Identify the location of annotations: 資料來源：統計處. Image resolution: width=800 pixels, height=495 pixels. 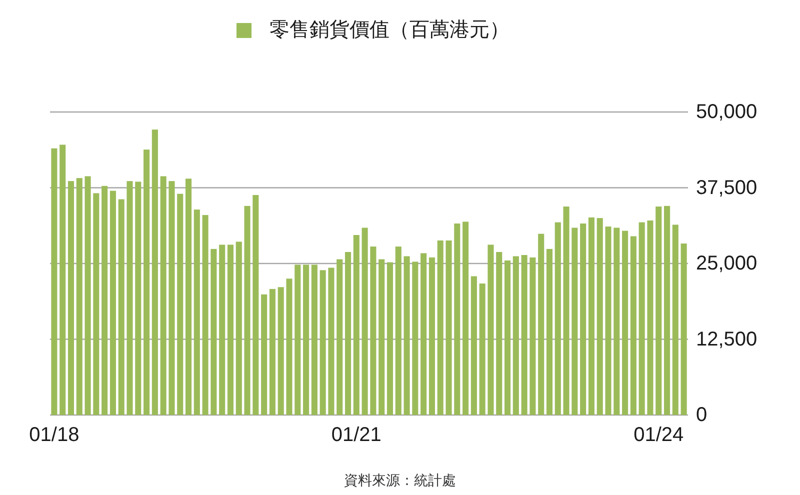
(400, 480).